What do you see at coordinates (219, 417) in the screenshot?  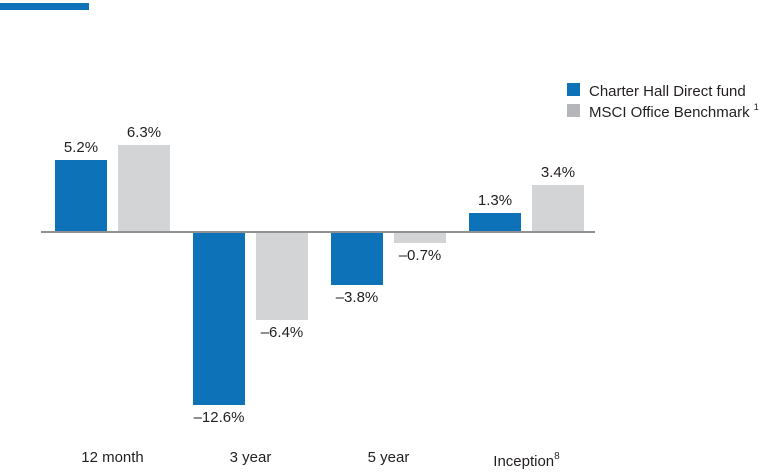 I see `bar-value-label-fund-3-year: –12.6%` at bounding box center [219, 417].